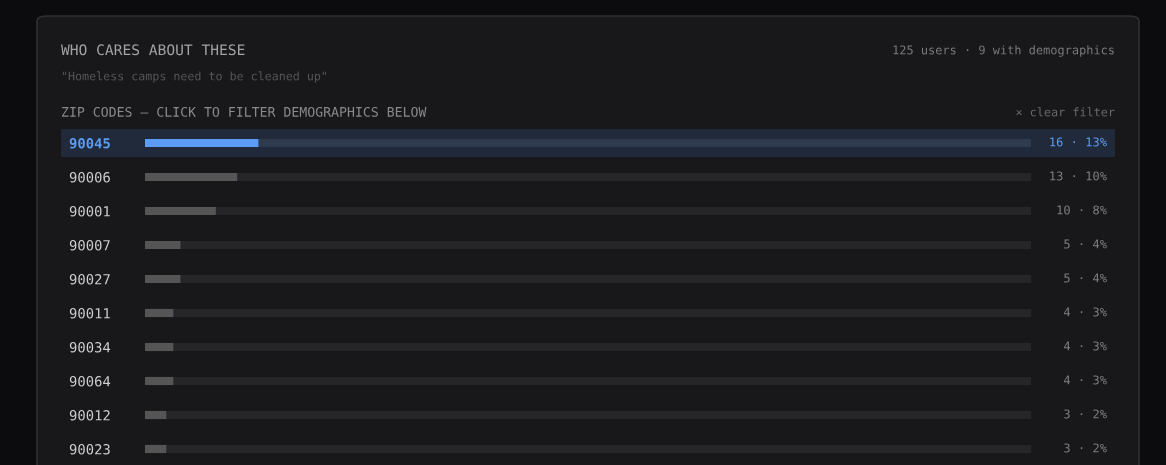 The height and width of the screenshot is (465, 1166). I want to click on y-tick-label: 90064, so click(90, 381).